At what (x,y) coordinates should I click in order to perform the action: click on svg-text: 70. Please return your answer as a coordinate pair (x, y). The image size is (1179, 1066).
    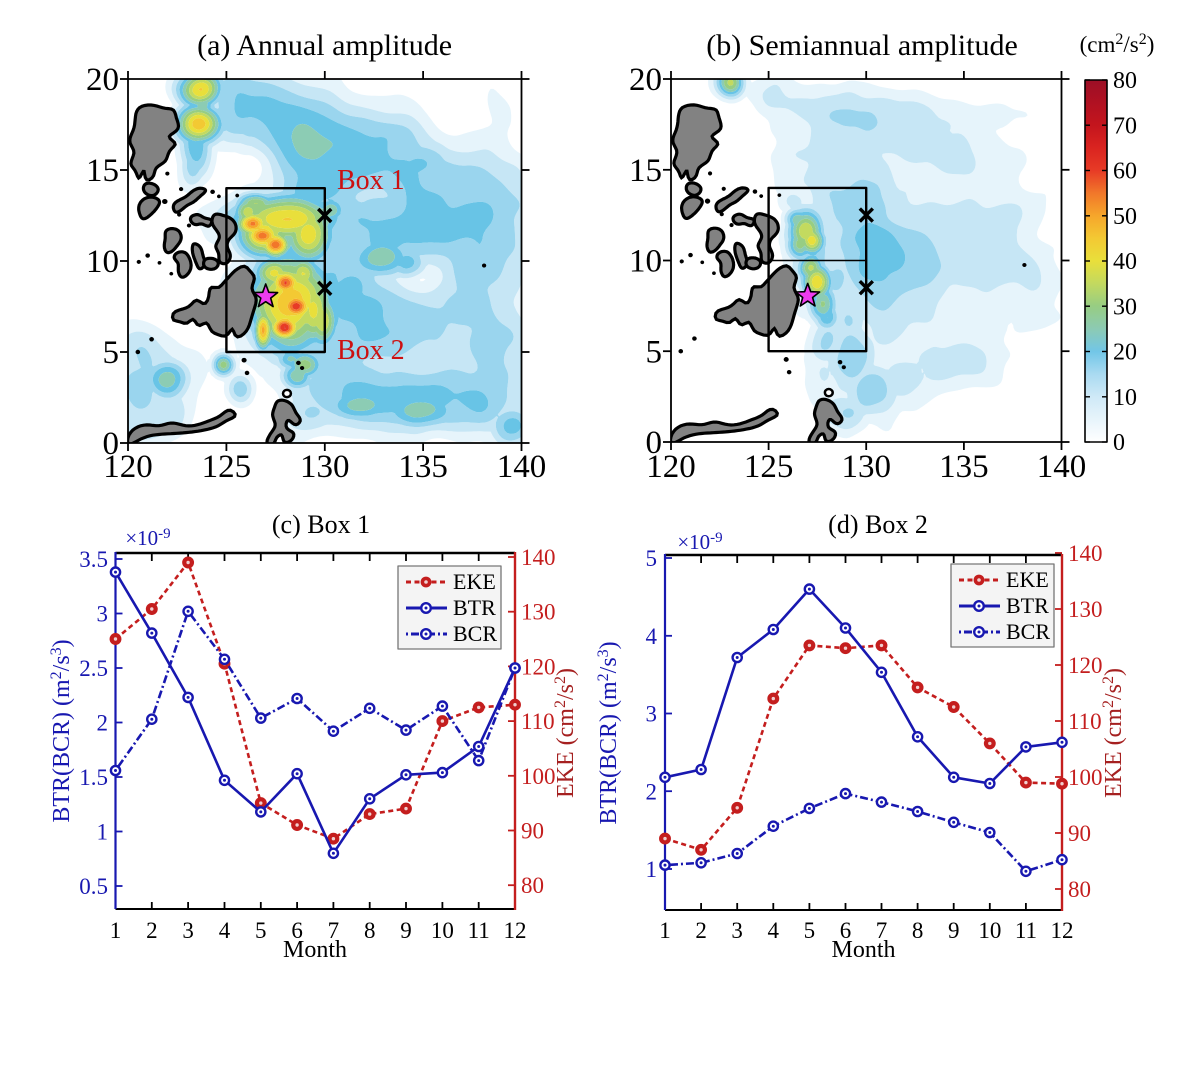
    Looking at the image, I should click on (1125, 126).